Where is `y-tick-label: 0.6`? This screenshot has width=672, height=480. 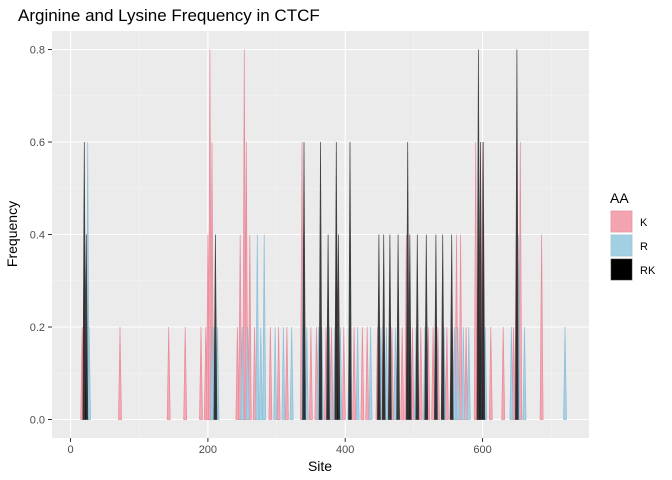
y-tick-label: 0.6 is located at coordinates (37, 143).